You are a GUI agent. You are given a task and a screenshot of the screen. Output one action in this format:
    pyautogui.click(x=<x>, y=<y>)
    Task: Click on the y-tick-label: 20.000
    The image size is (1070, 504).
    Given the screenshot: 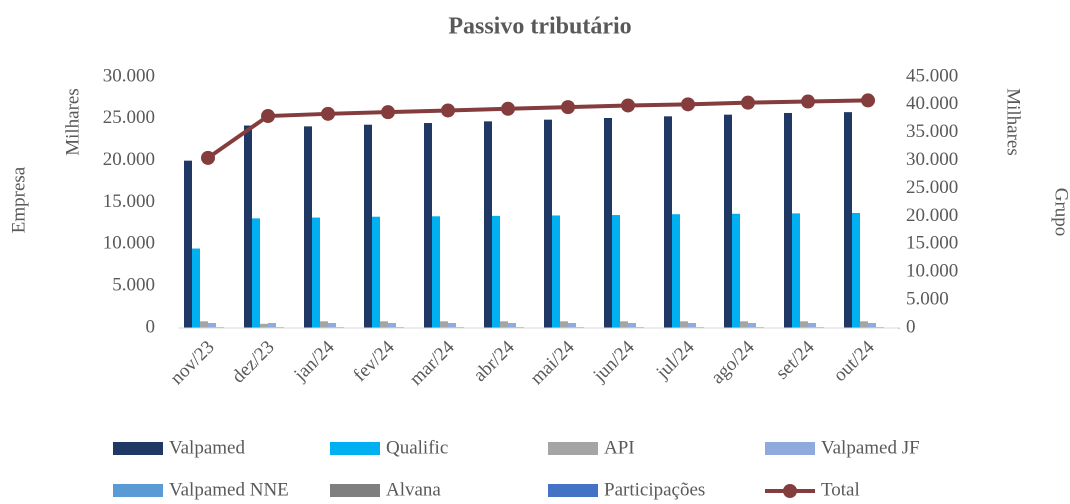 What is the action you would take?
    pyautogui.click(x=129, y=159)
    